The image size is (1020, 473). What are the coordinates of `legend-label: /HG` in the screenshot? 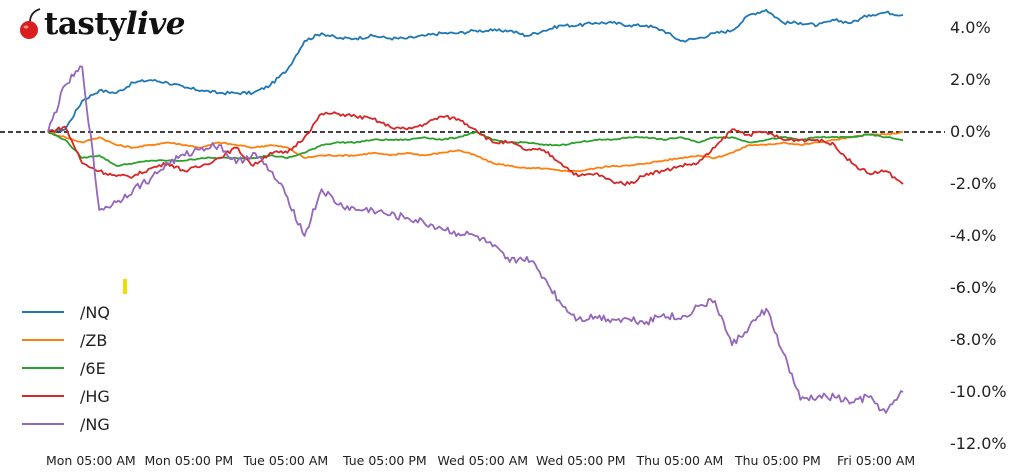 It's located at (95, 396).